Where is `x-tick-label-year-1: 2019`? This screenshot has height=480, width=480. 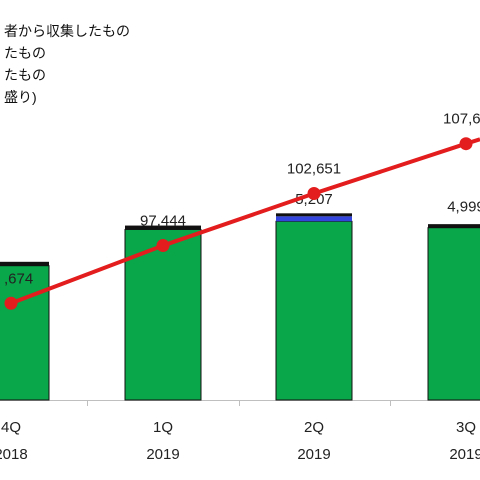 x-tick-label-year-1: 2019 is located at coordinates (162, 454).